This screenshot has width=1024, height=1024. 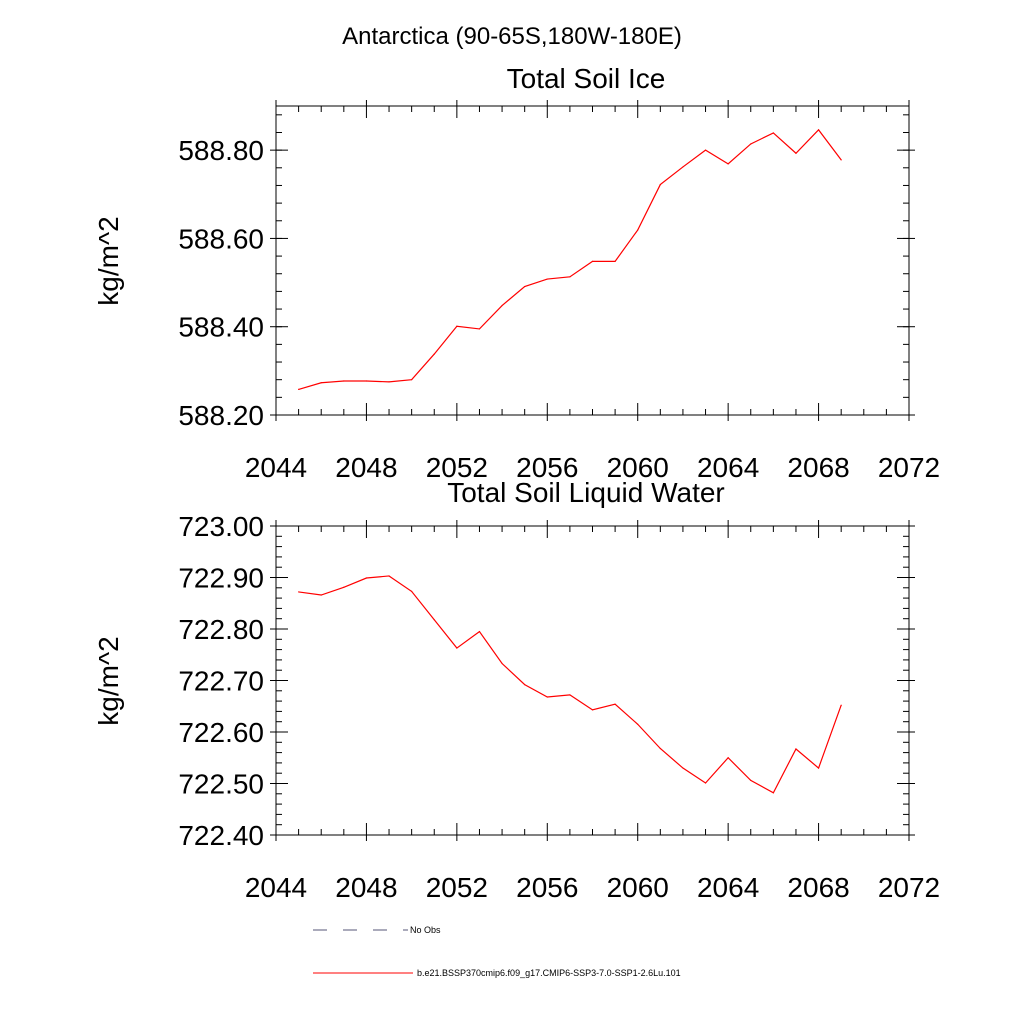 What do you see at coordinates (221, 835) in the screenshot?
I see `soil-liquid-water-y-tick-label: 722.40` at bounding box center [221, 835].